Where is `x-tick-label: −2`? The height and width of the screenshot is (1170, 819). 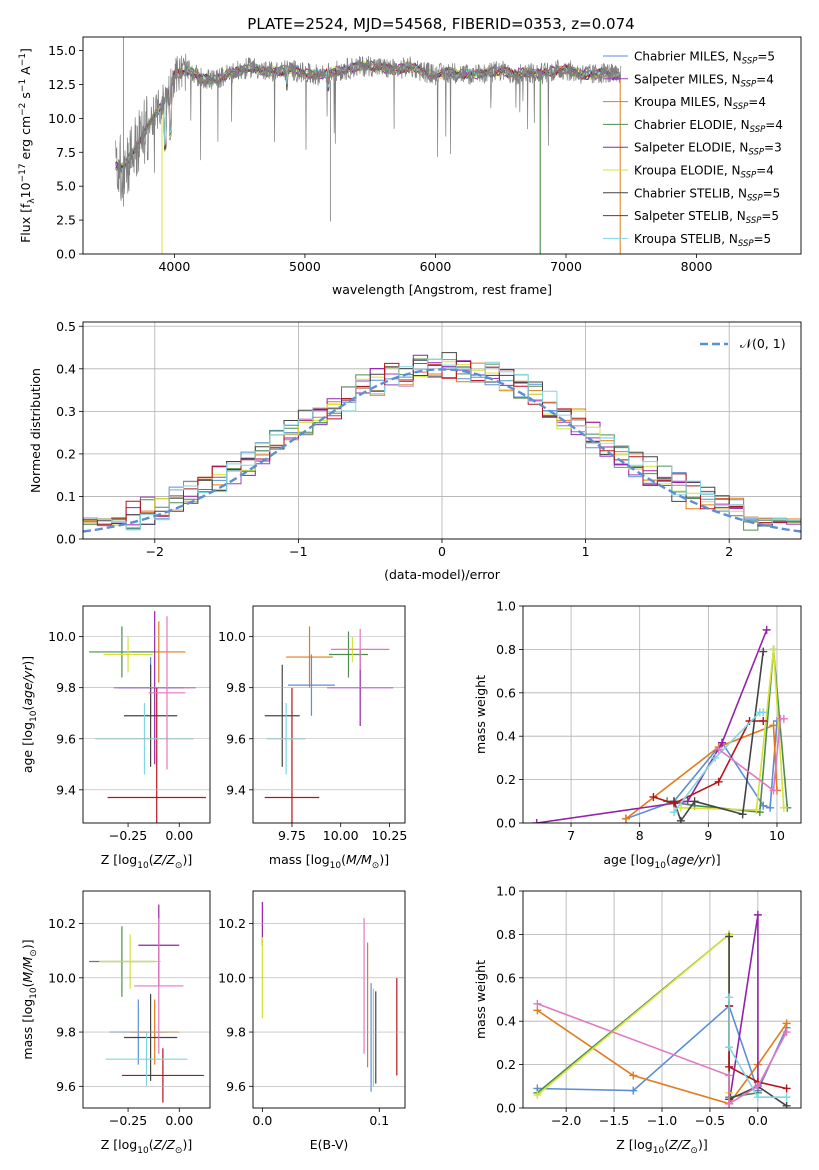 x-tick-label: −2 is located at coordinates (155, 551).